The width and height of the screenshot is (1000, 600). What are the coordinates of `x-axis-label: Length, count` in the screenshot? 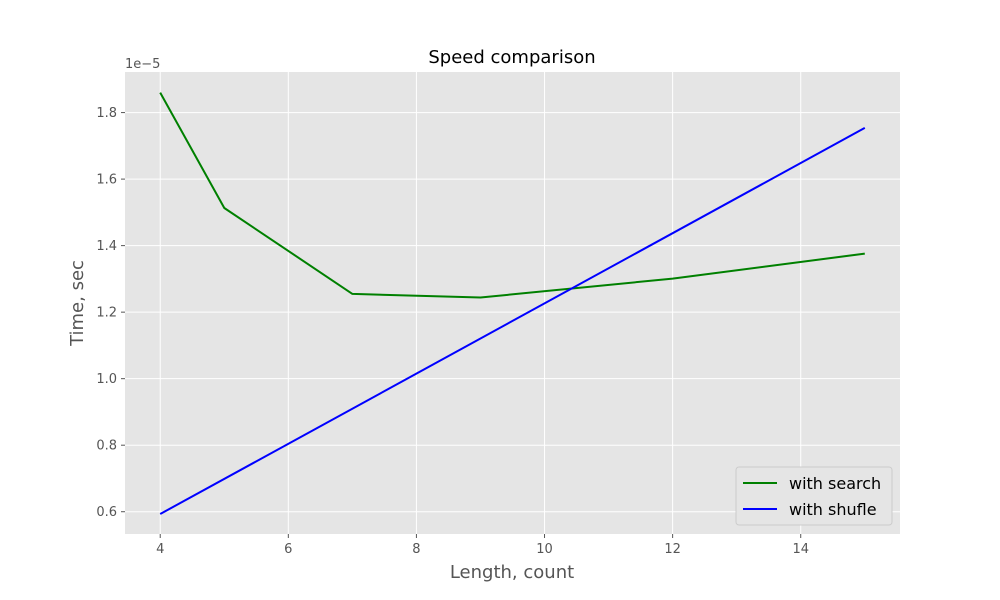 It's located at (512, 572).